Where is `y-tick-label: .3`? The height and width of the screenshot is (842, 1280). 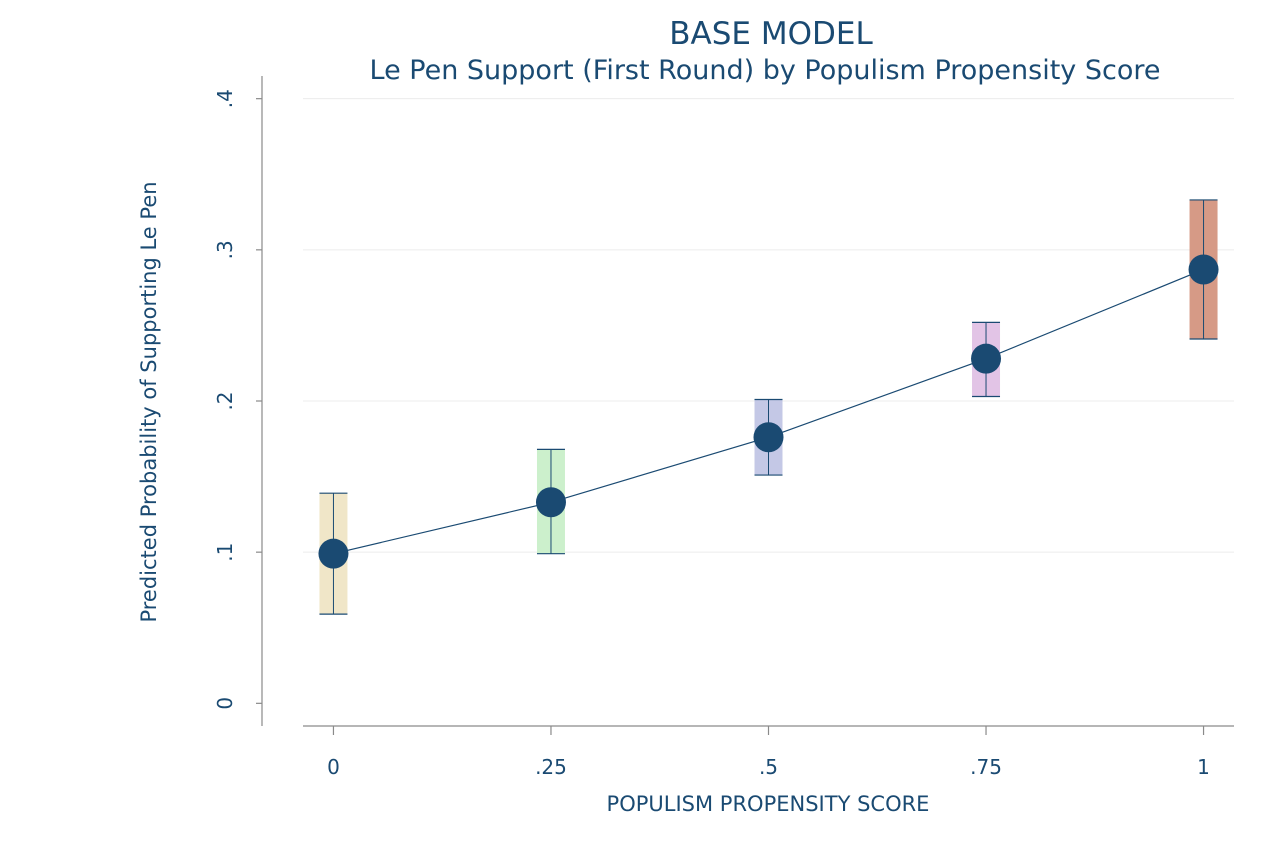
y-tick-label: .3 is located at coordinates (225, 249).